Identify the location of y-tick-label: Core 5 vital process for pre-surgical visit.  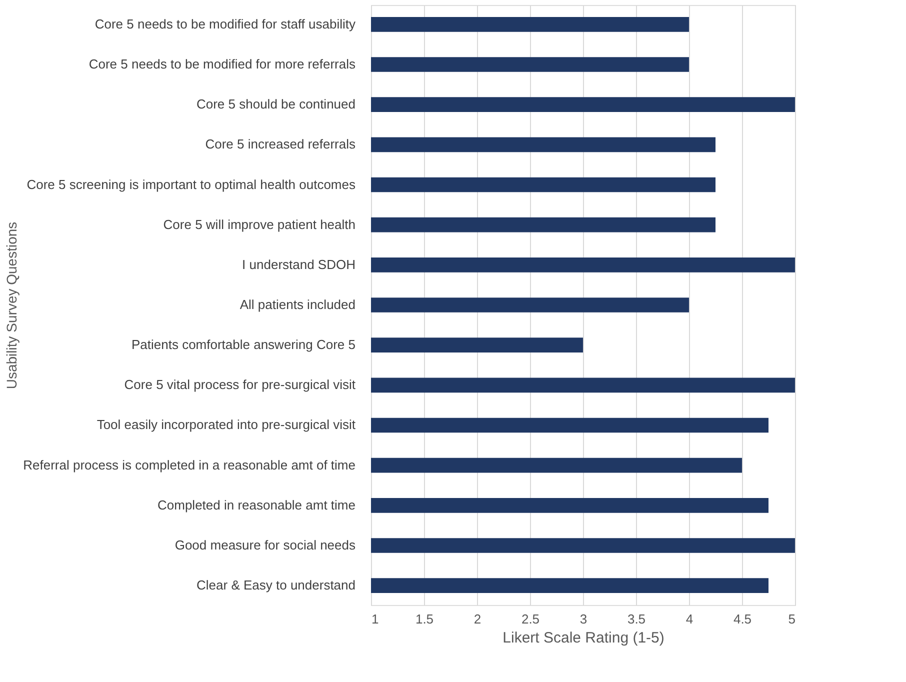
(240, 384).